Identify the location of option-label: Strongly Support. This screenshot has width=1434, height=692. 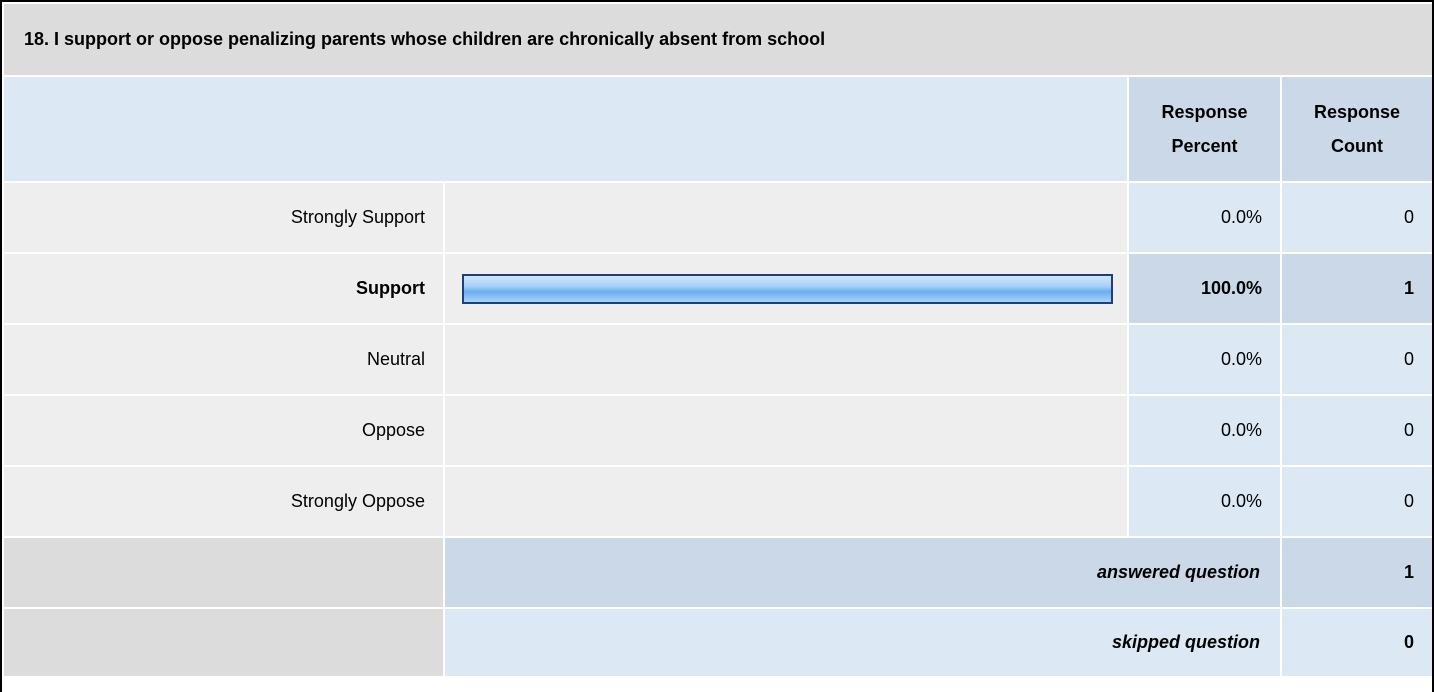
(223, 217).